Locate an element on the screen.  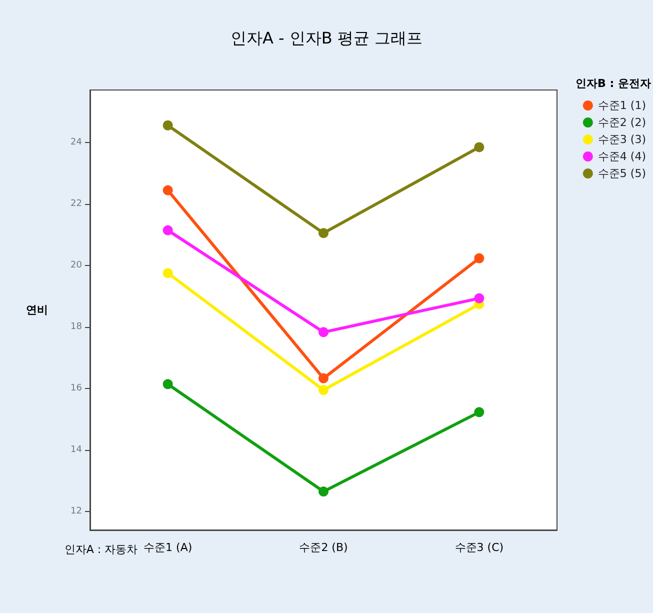
y-tick-label: 14 is located at coordinates (76, 450).